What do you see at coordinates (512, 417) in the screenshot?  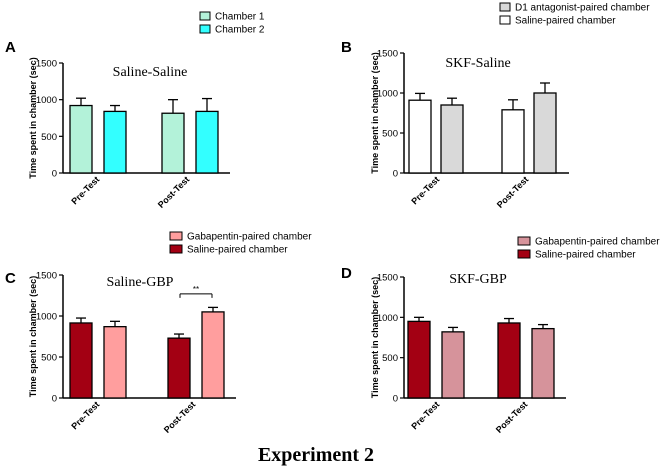 I see `panel-d-x-tick-label: Post-Test` at bounding box center [512, 417].